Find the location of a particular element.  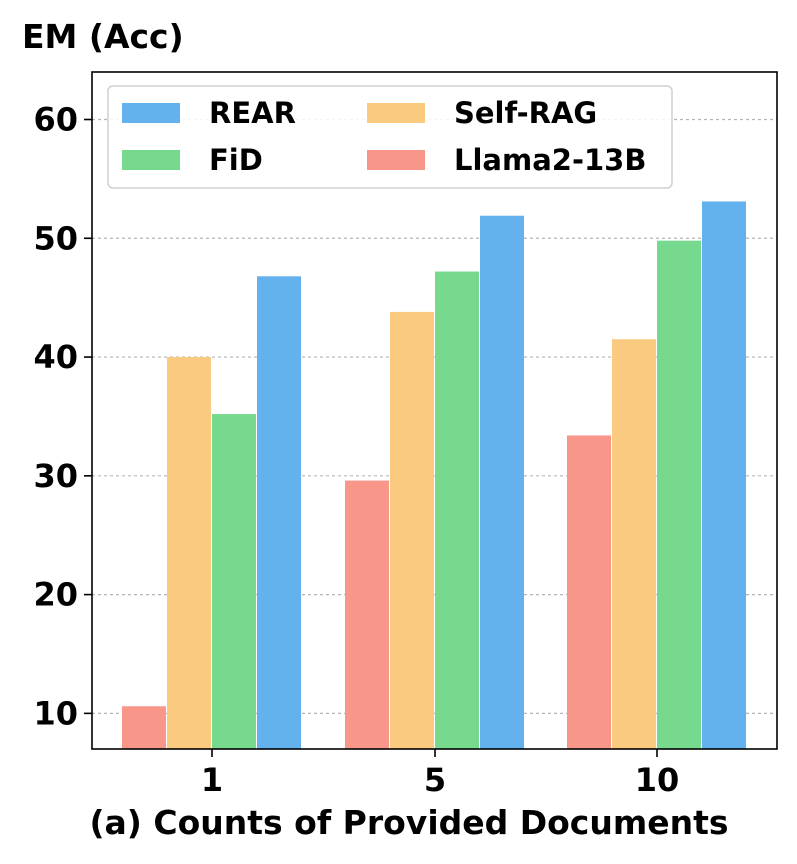

y-axis-title: EM (Acc) is located at coordinates (103, 36).